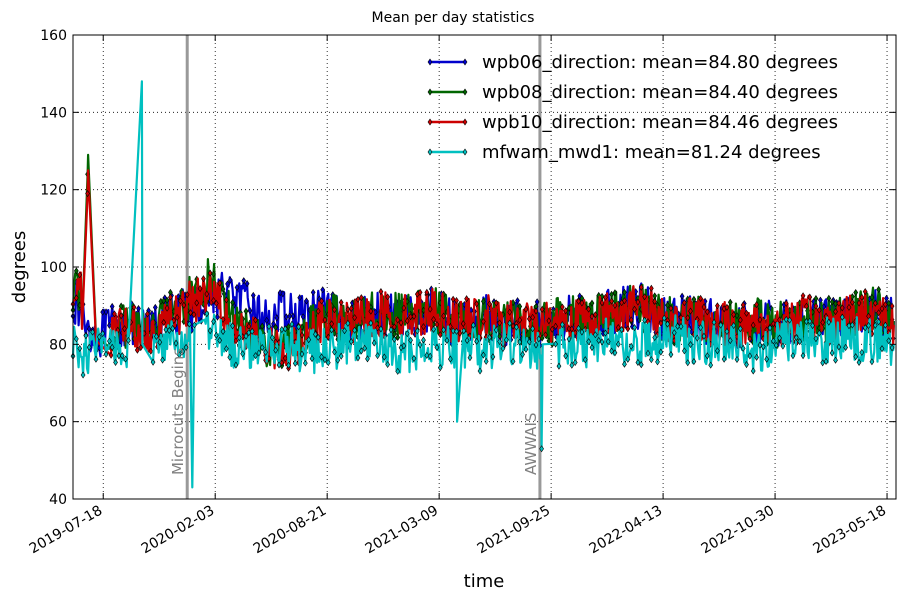 The image size is (907, 602). Describe the element at coordinates (53, 113) in the screenshot. I see `y-tick-label: 140` at that location.